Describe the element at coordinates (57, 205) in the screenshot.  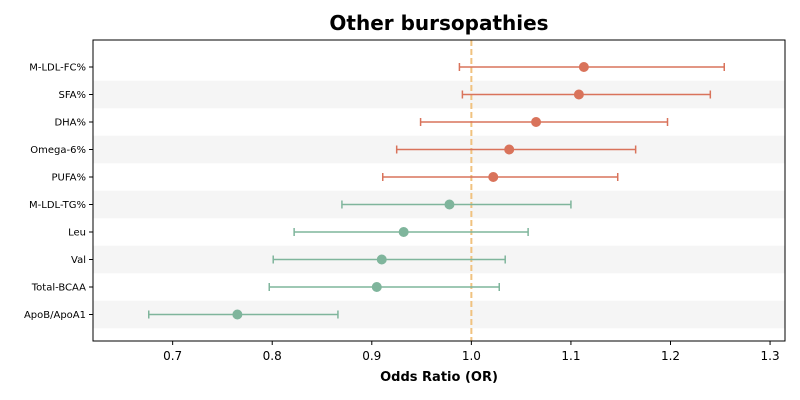
I see `category-label: M-LDL-TG%` at that location.